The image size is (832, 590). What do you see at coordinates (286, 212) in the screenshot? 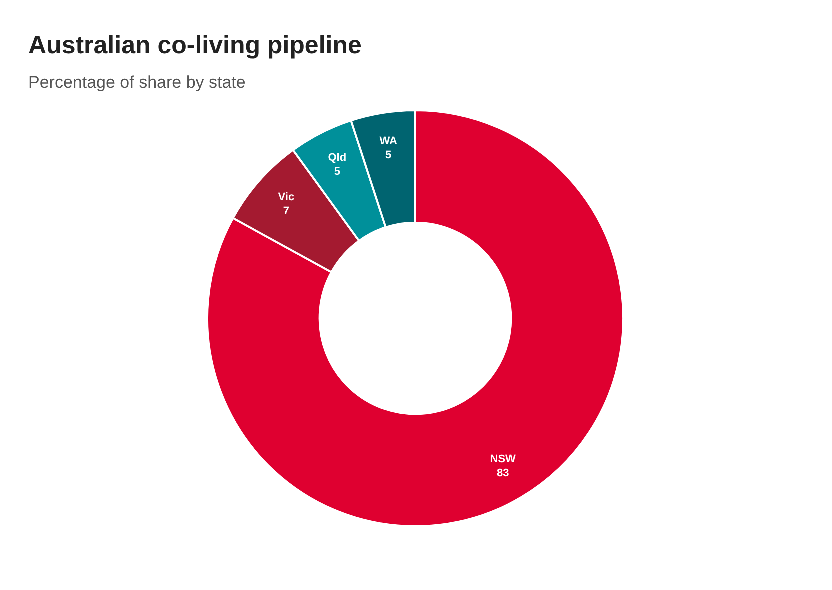
I see `data-label: 7` at bounding box center [286, 212].